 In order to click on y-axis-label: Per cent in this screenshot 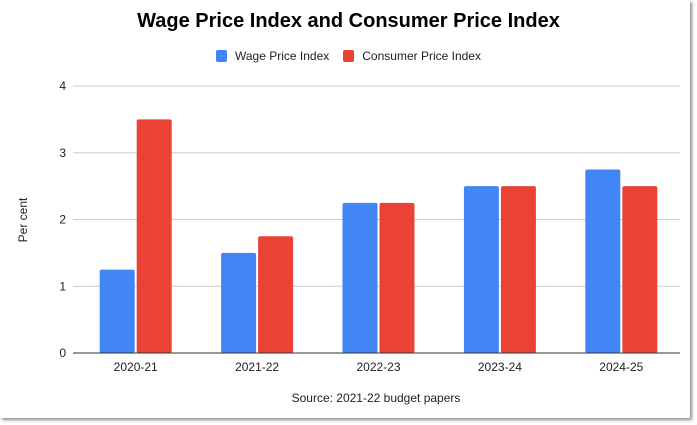, I will do `click(23, 219)`.